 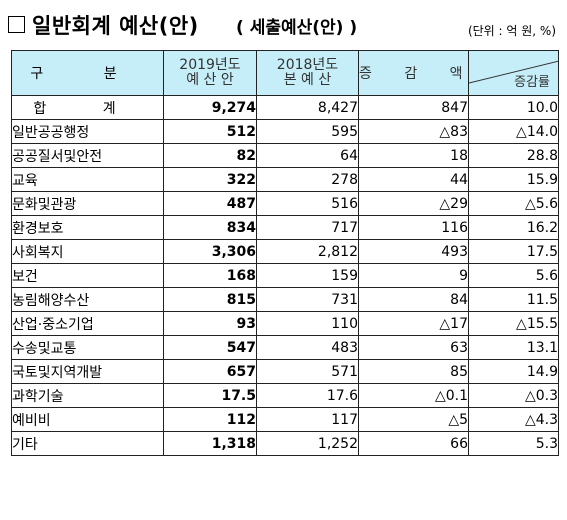 I want to click on cell-rate: 15.9, so click(x=513, y=179).